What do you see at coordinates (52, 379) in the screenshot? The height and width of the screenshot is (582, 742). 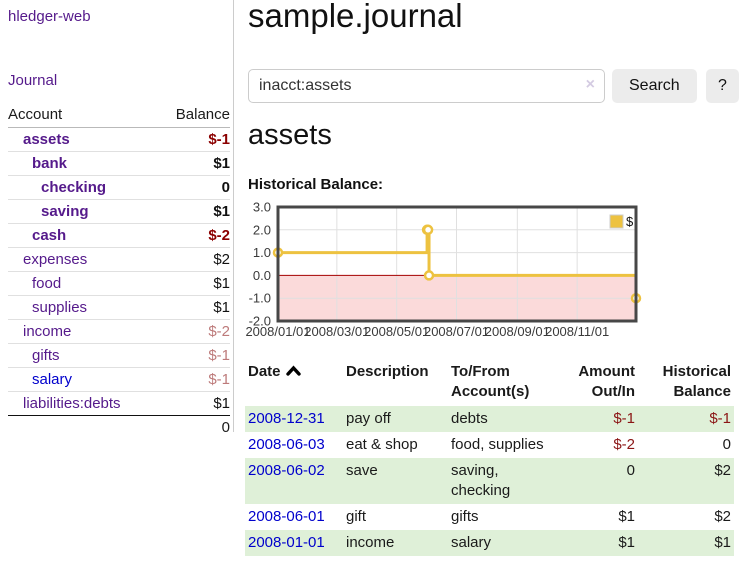 I see `account-link: salary` at bounding box center [52, 379].